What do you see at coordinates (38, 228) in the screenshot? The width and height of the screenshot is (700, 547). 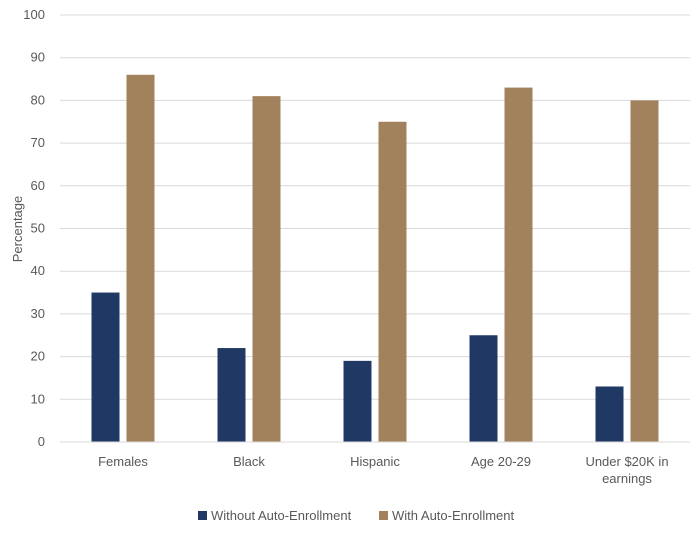 I see `y-tick-label: 50` at bounding box center [38, 228].